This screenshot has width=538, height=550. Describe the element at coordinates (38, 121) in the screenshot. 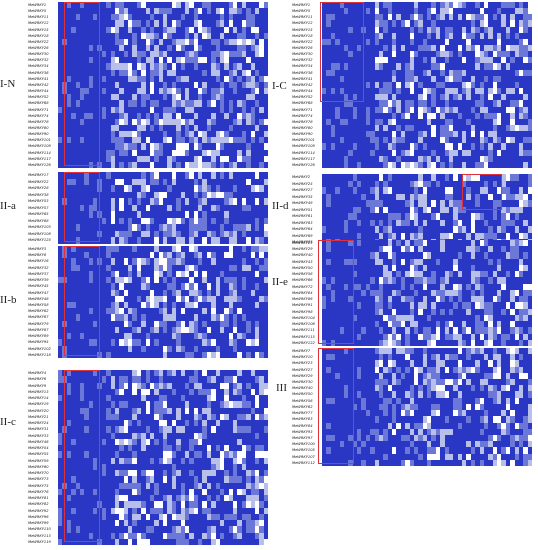

I see `sequence-name: MeWRKY78` at that location.